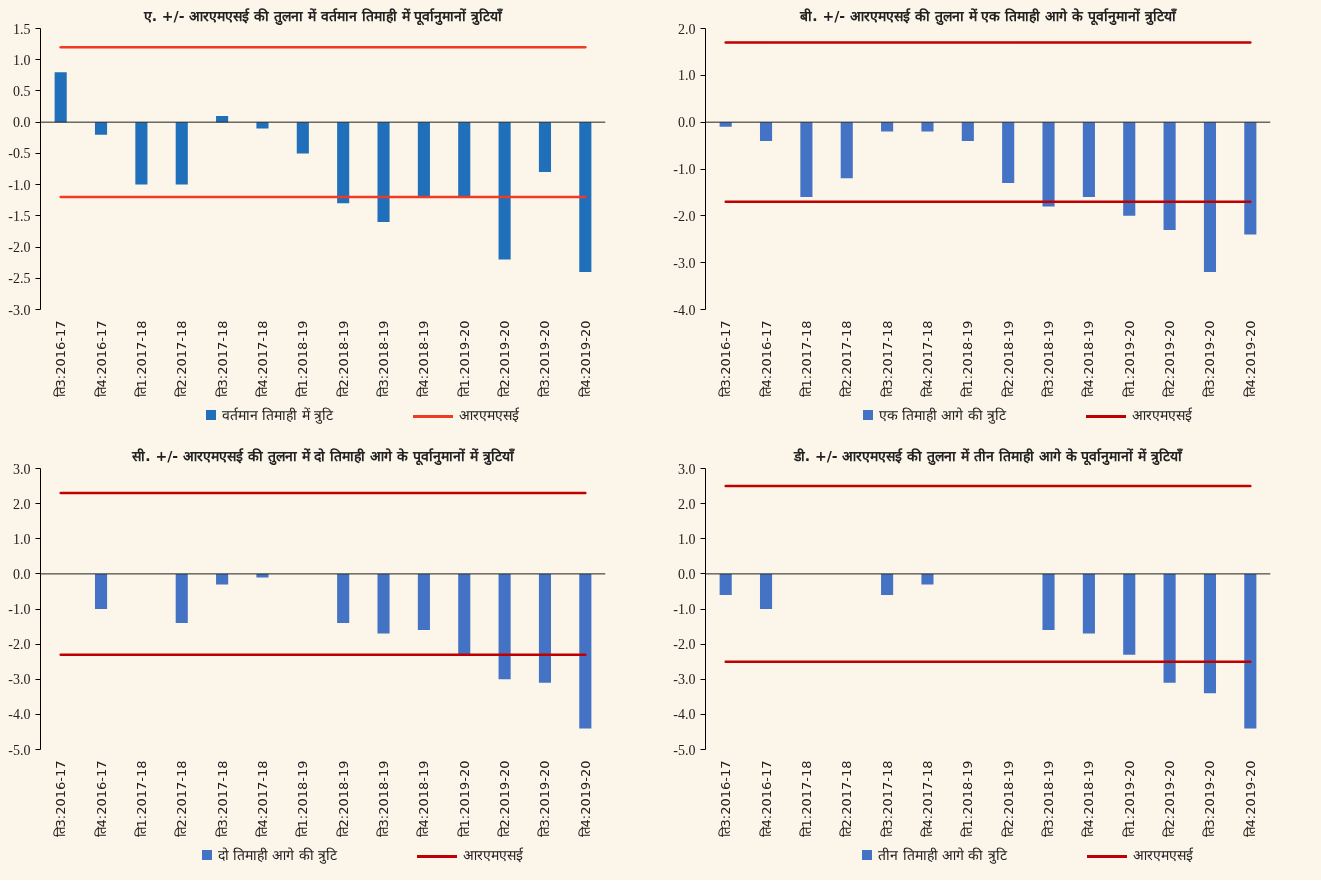 This screenshot has height=891, width=1321. Describe the element at coordinates (19, 216) in the screenshot. I see `y-tick-label: -1.5` at that location.